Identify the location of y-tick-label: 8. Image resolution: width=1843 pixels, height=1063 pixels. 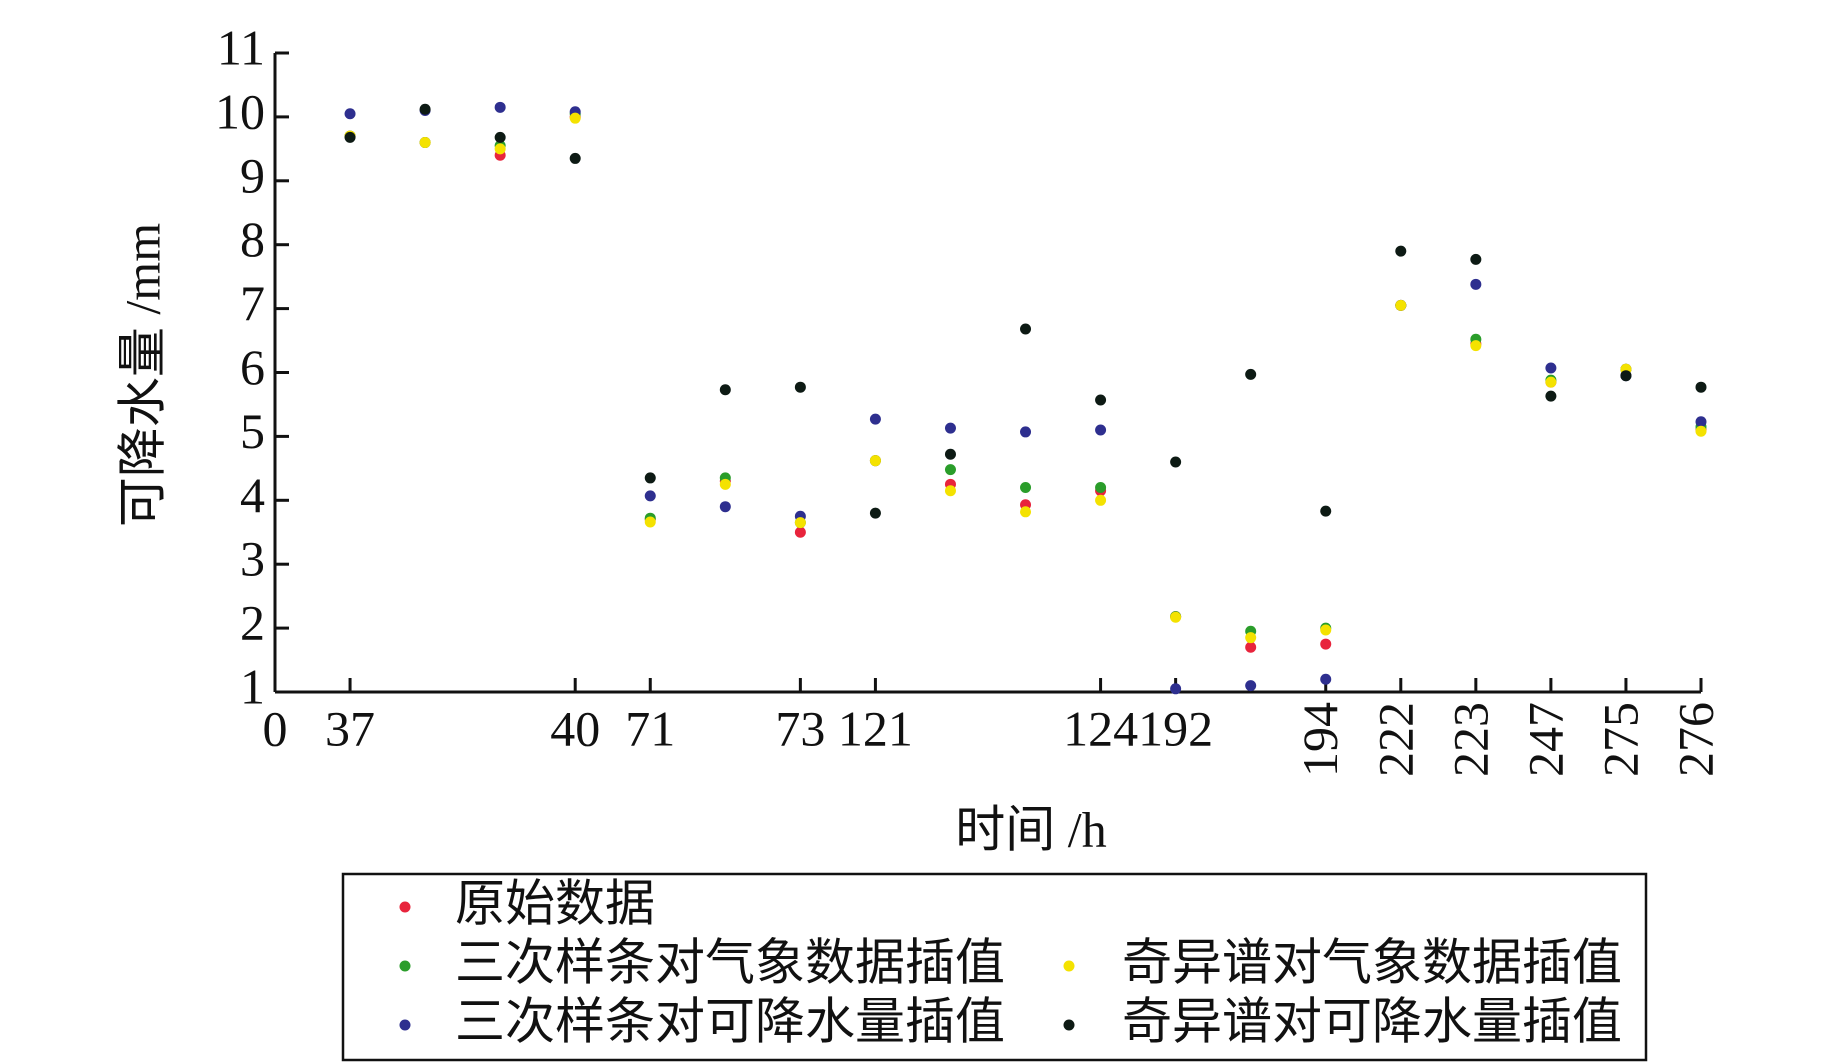
(252, 239).